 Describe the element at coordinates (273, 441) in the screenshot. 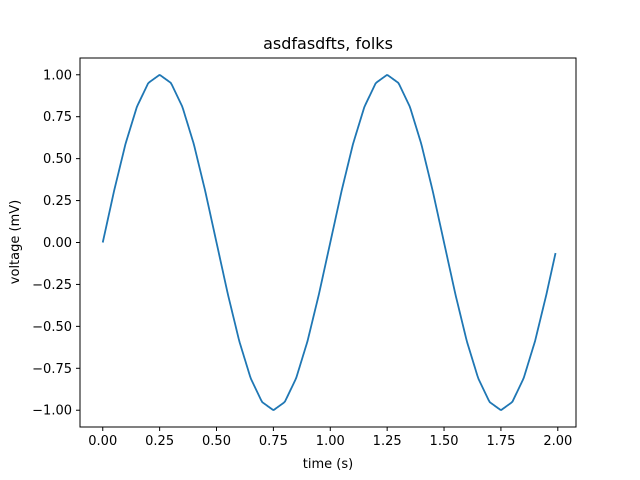

I see `x-tick-label: 0.75` at that location.